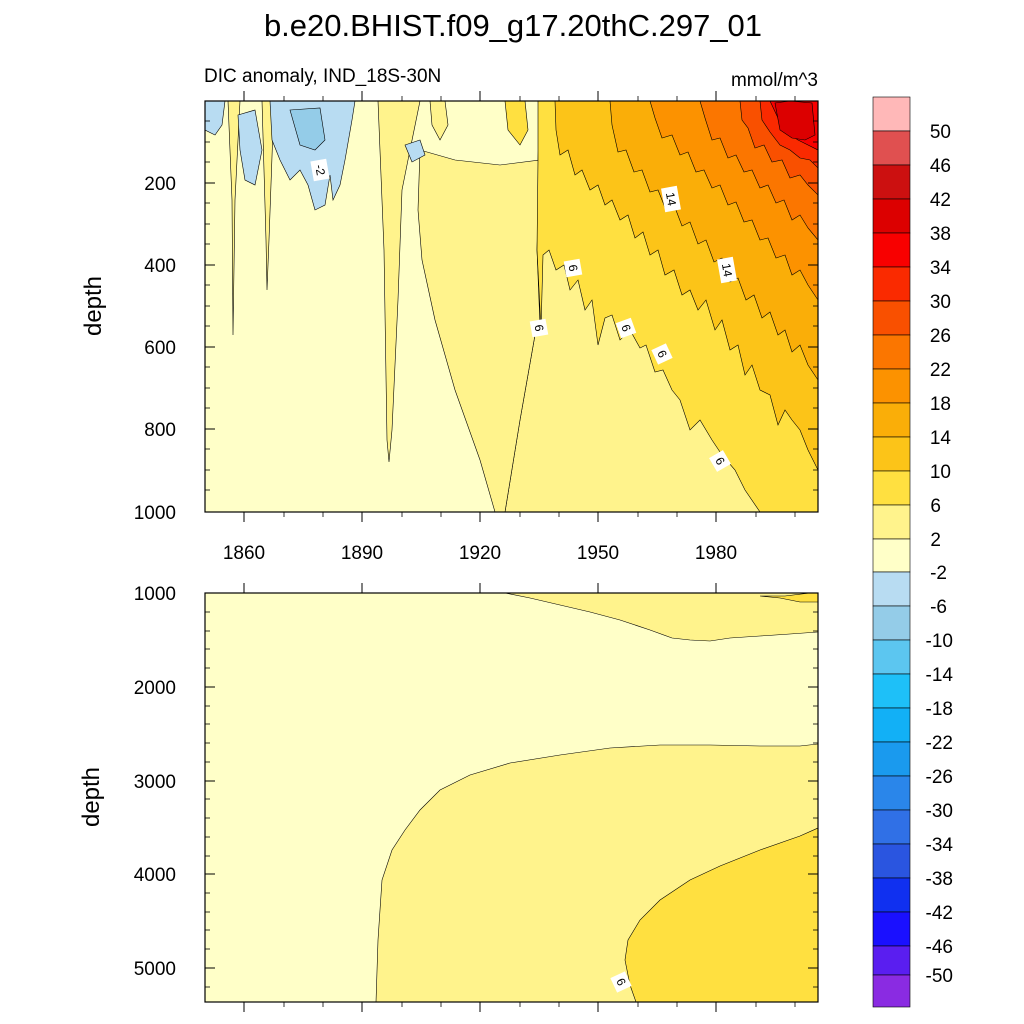 Image resolution: width=1024 pixels, height=1024 pixels. I want to click on colorbar-label-m26: -26, so click(939, 777).